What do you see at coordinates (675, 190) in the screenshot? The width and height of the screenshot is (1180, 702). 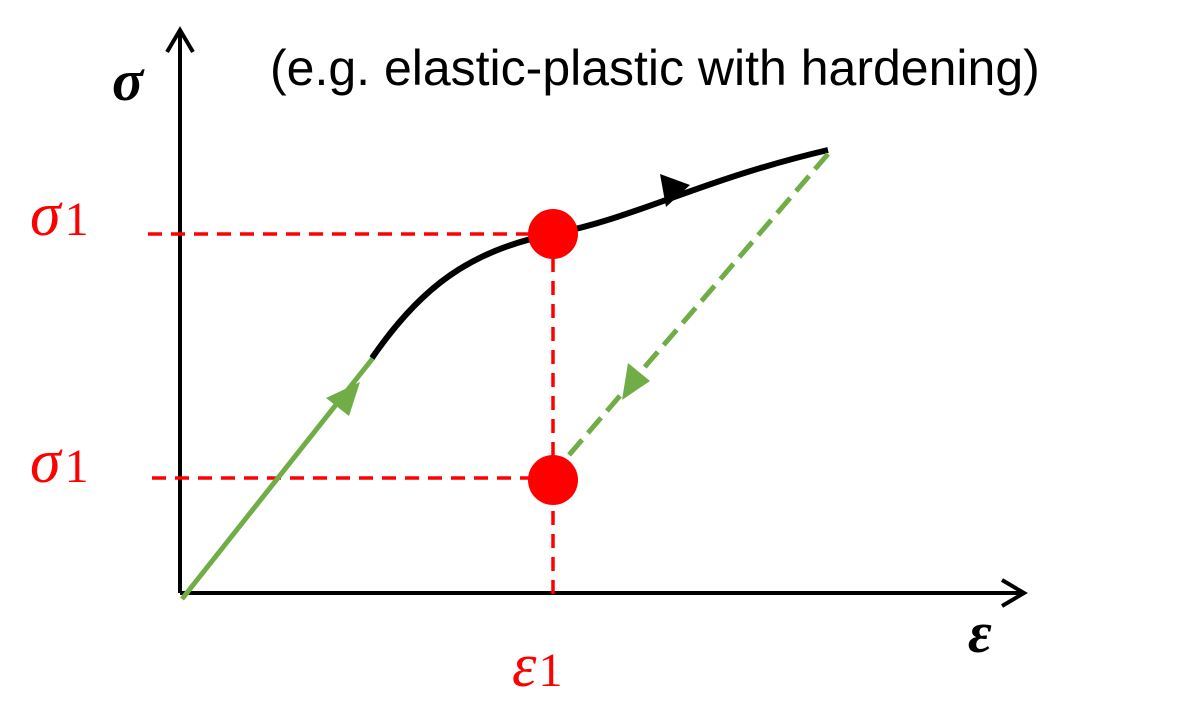 I see `hardening-arrow-icon` at bounding box center [675, 190].